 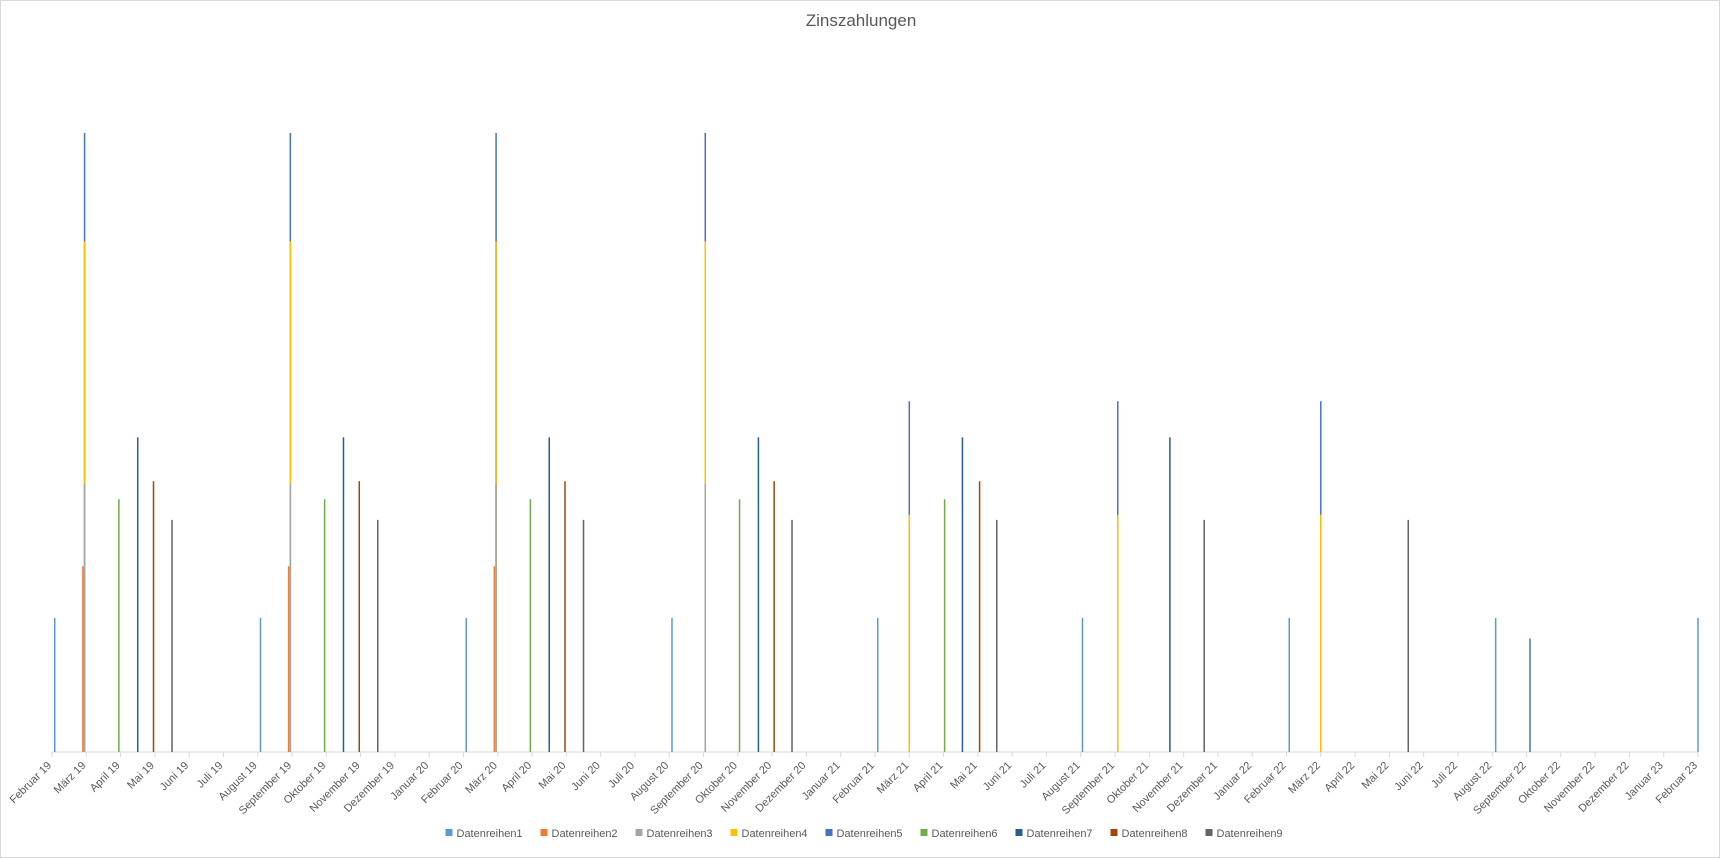 What do you see at coordinates (1444, 775) in the screenshot?
I see `x-tick-label: Juli 22` at bounding box center [1444, 775].